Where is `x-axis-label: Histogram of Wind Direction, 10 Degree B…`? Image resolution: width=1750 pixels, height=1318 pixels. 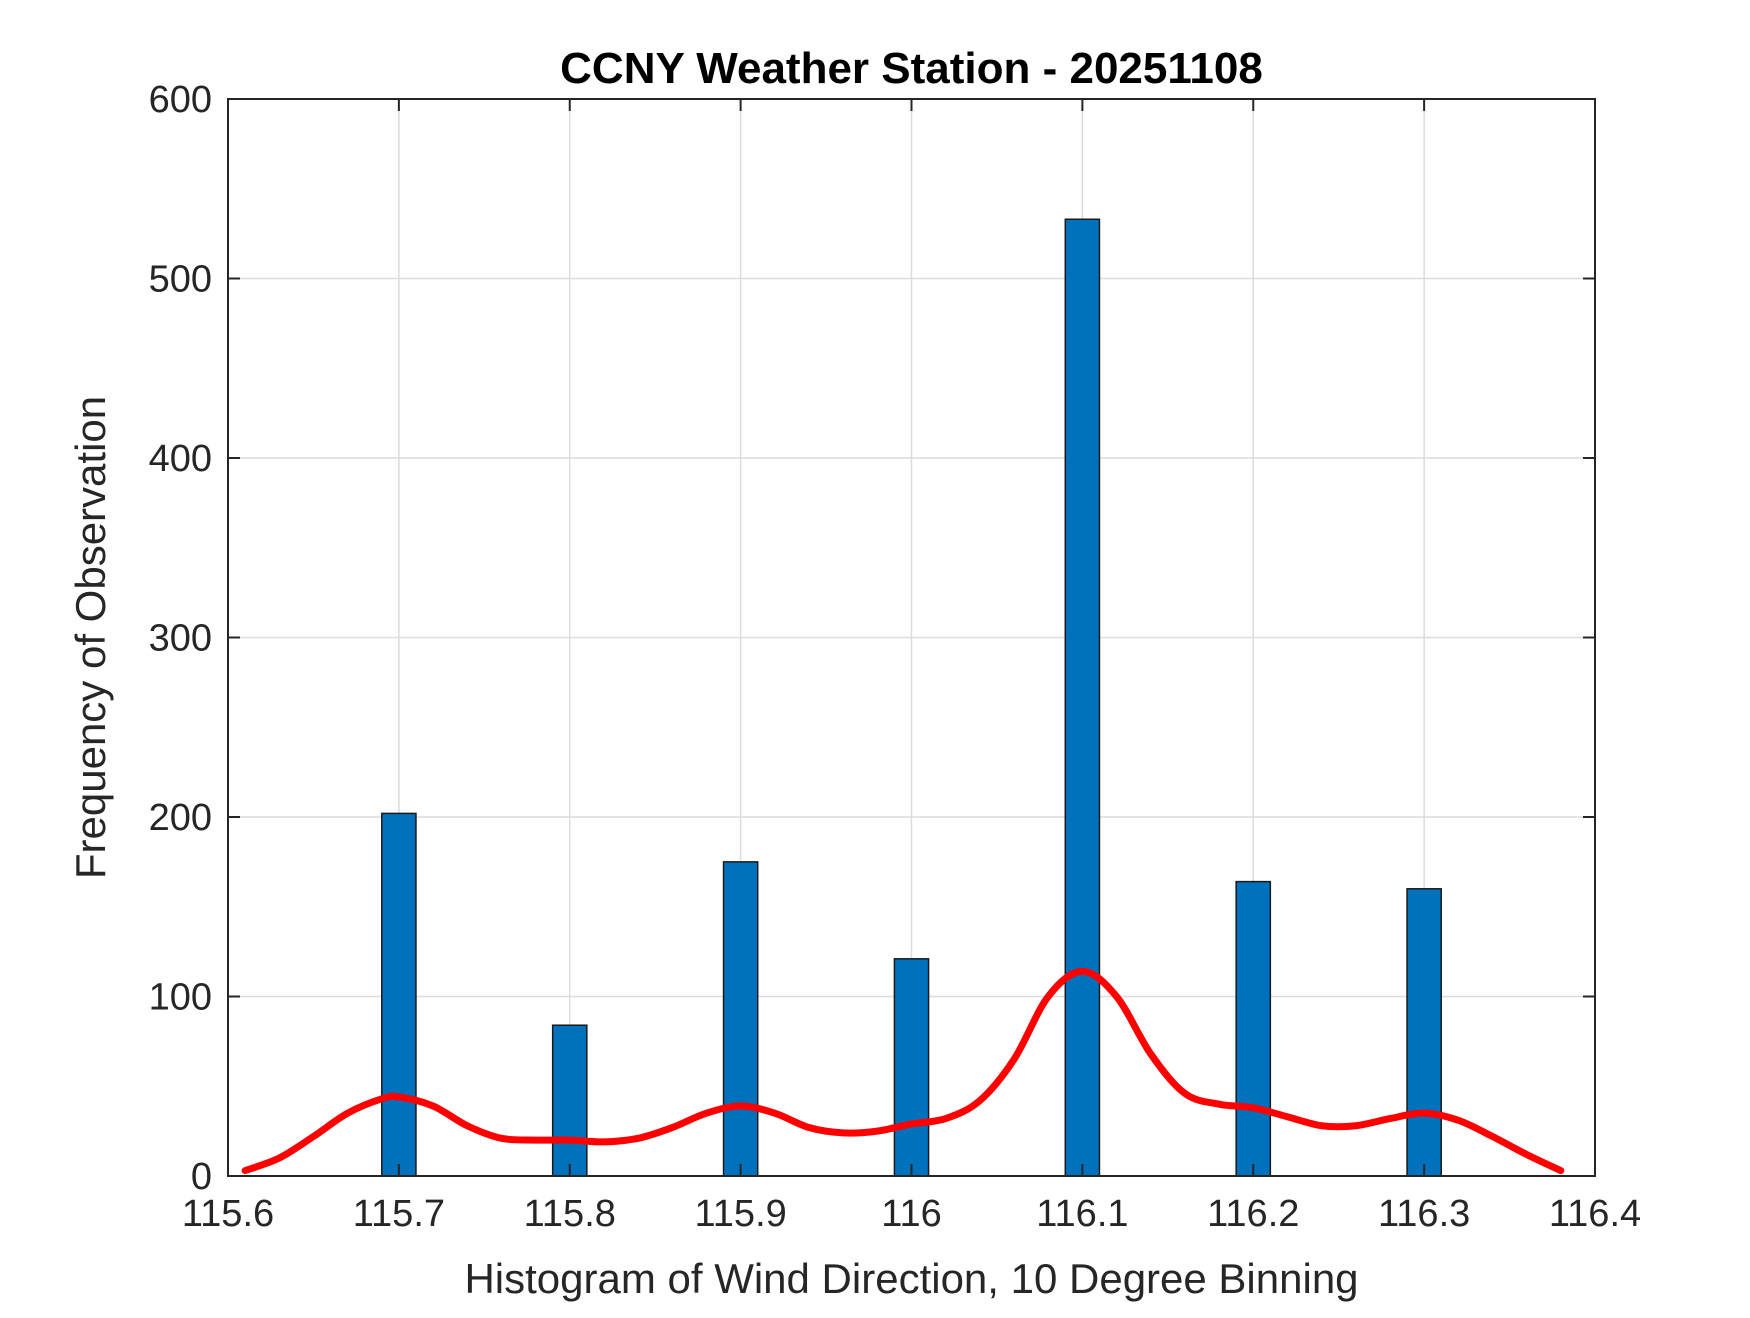
x-axis-label: Histogram of Wind Direction, 10 Degree B… is located at coordinates (911, 1278).